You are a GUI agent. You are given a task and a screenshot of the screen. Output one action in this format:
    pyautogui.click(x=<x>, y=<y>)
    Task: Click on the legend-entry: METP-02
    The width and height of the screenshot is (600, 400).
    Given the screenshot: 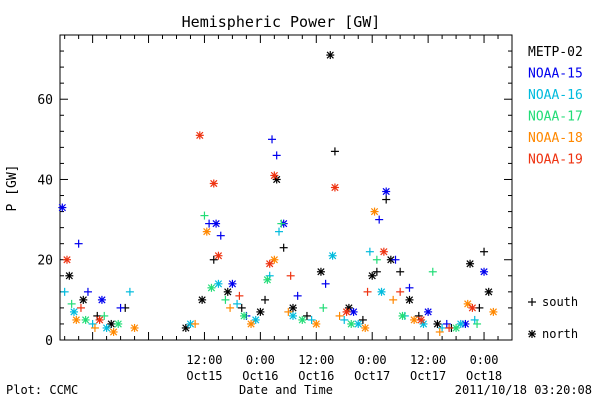 What is the action you would take?
    pyautogui.click(x=555, y=52)
    